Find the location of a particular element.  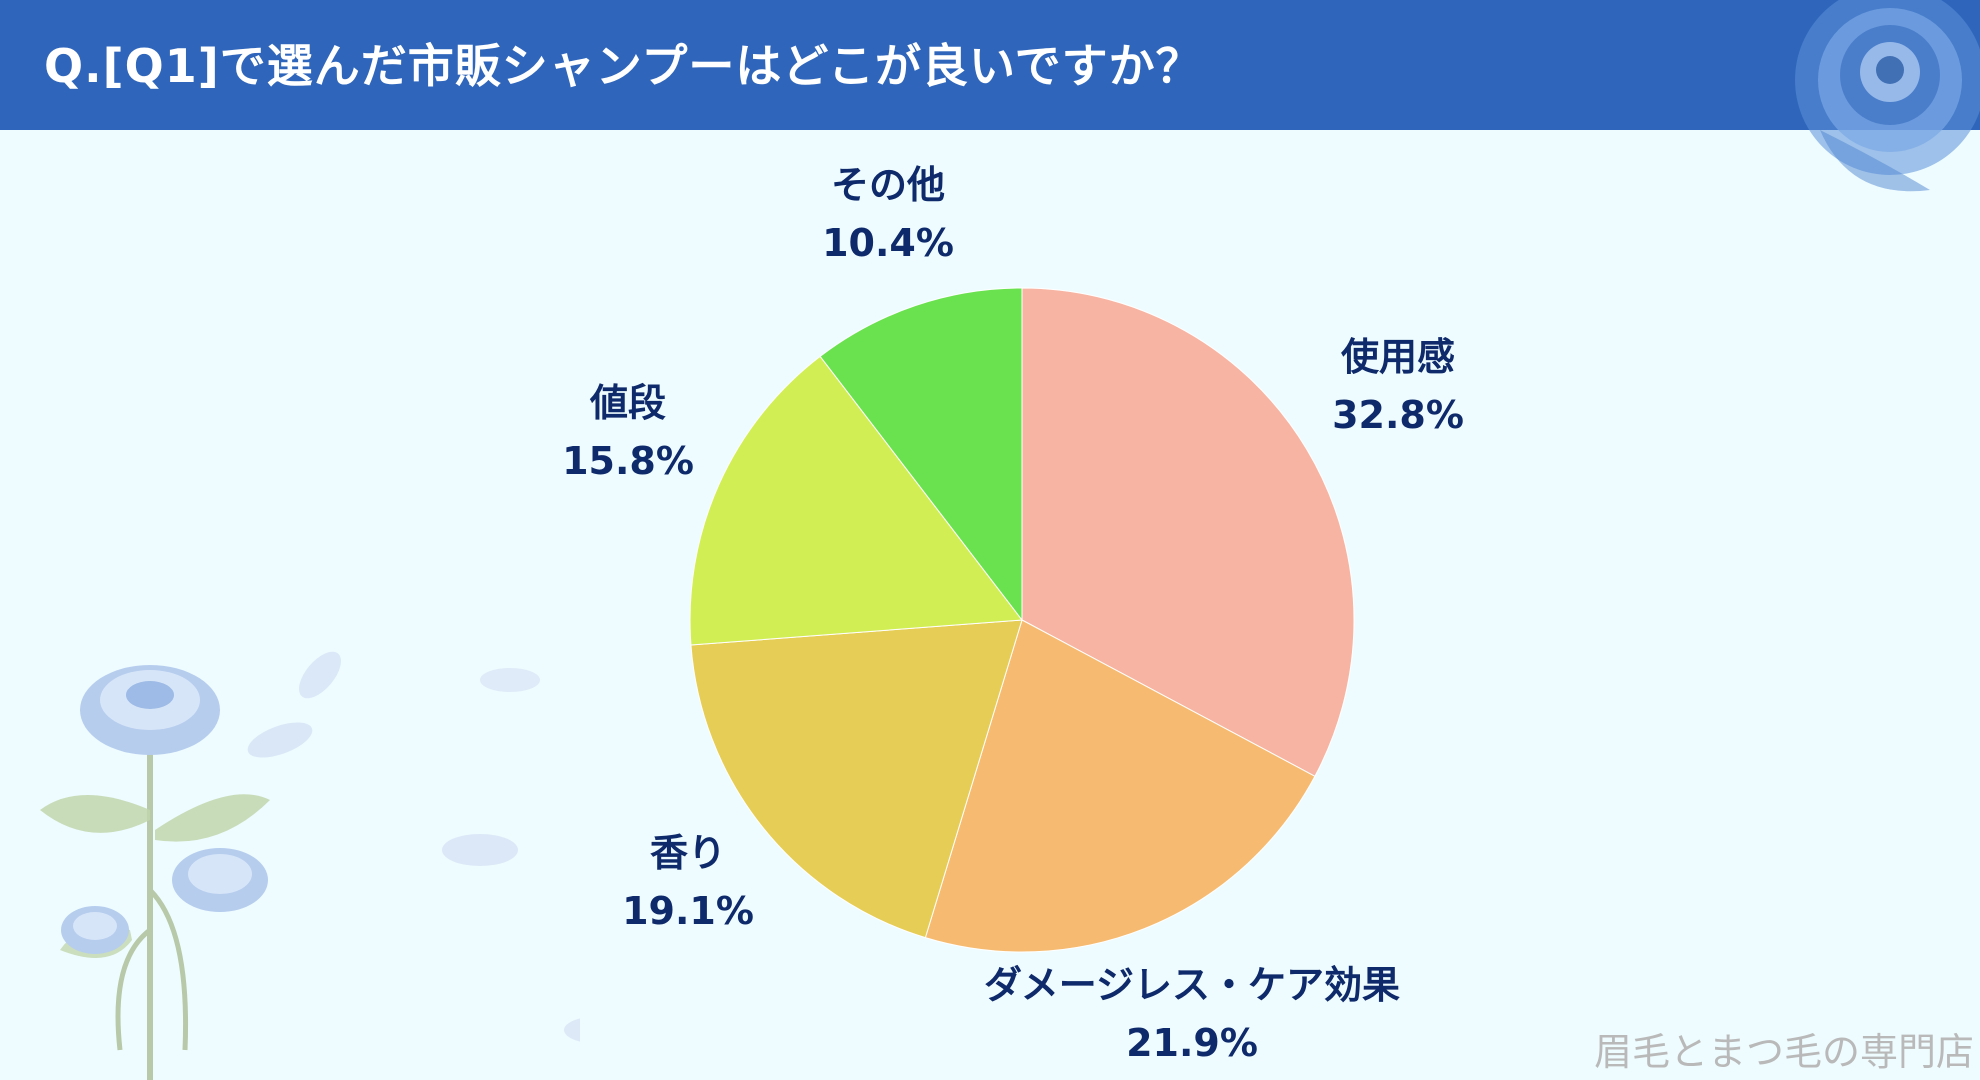

chart-title: Q.[Q1]で選んだ市販シャンプーはどこが良いですか？ is located at coordinates (623, 66).